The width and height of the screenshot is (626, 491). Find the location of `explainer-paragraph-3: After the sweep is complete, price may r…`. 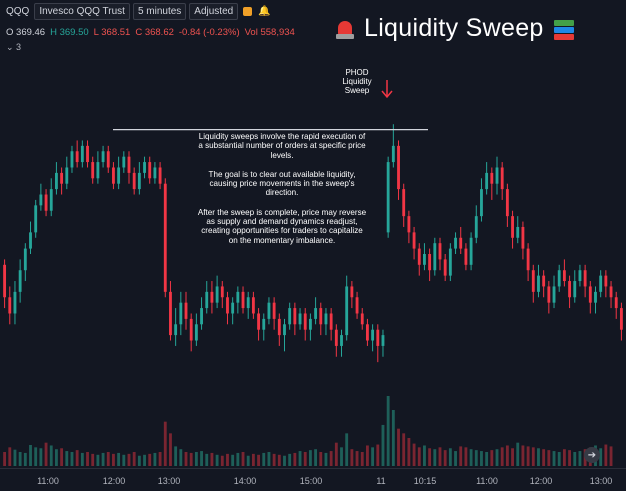

explainer-paragraph-3: After the sweep is complete, price may r… is located at coordinates (282, 226).